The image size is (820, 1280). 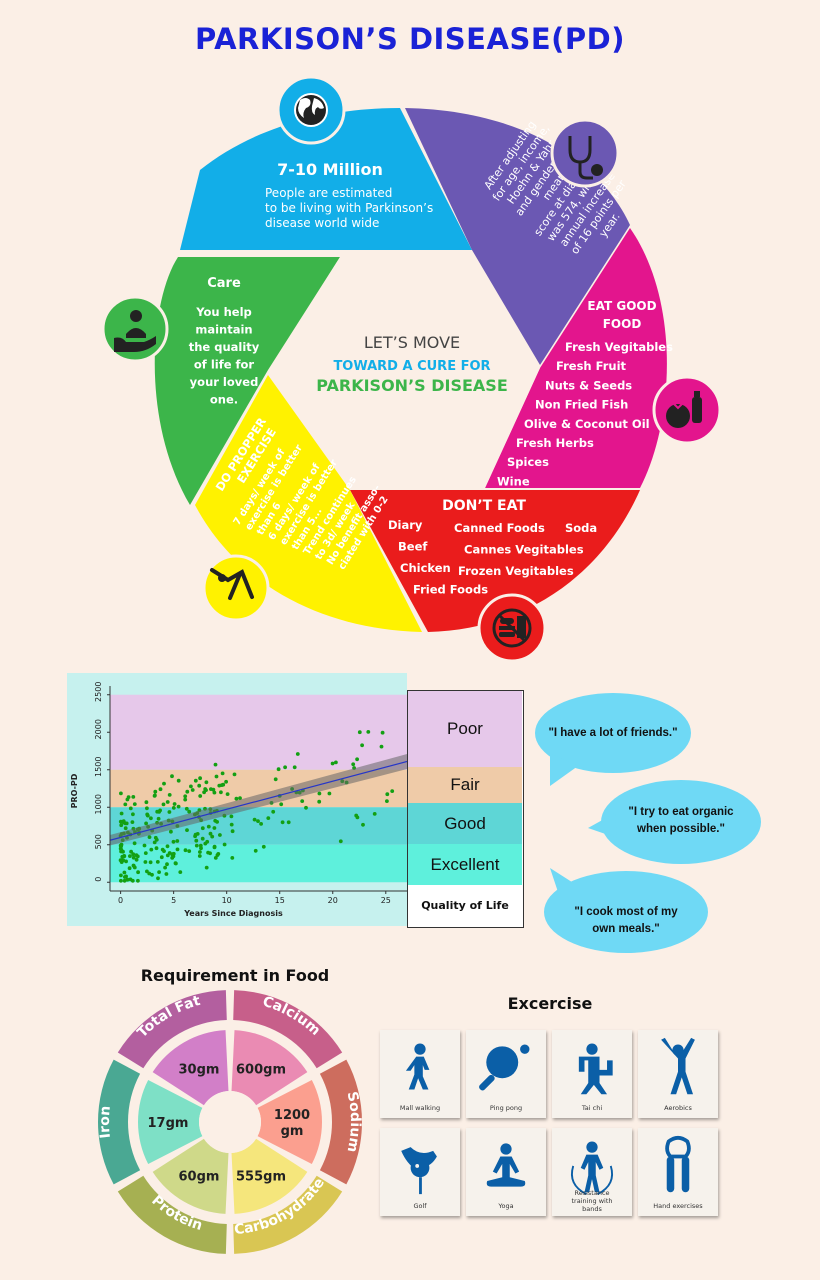 What do you see at coordinates (258, 732) in the screenshot?
I see `quality-band` at bounding box center [258, 732].